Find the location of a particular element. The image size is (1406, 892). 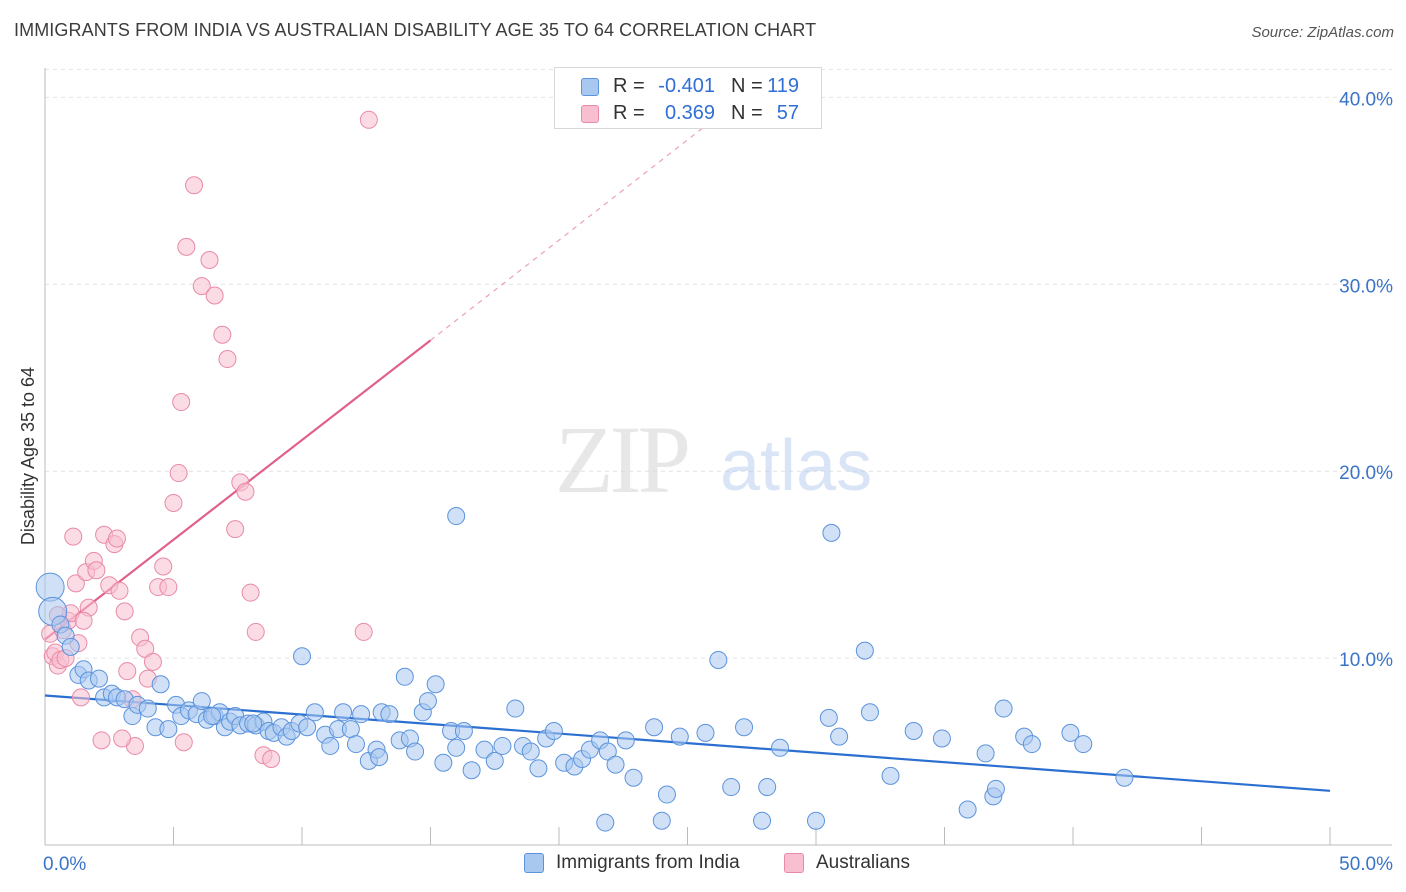

bottom-legend-label-aus: Australians is located at coordinates (863, 862).